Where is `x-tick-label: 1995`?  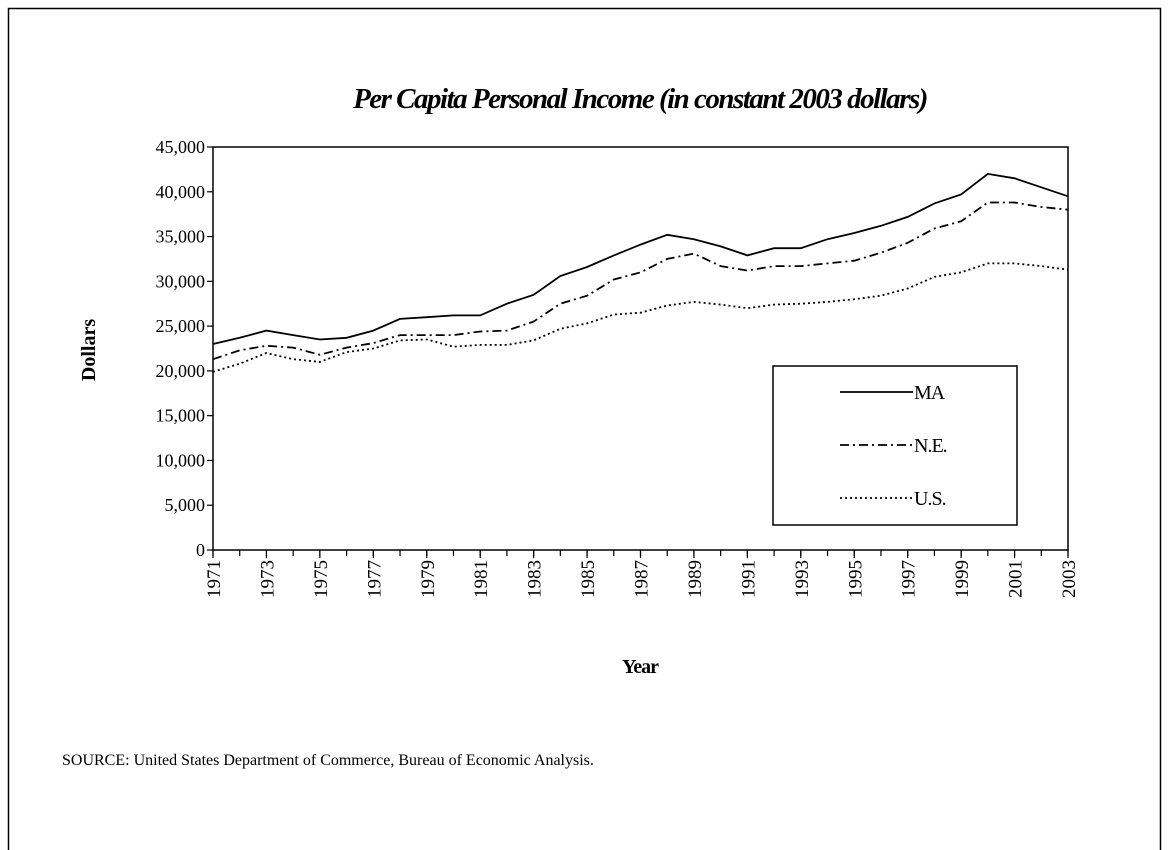 x-tick-label: 1995 is located at coordinates (855, 579).